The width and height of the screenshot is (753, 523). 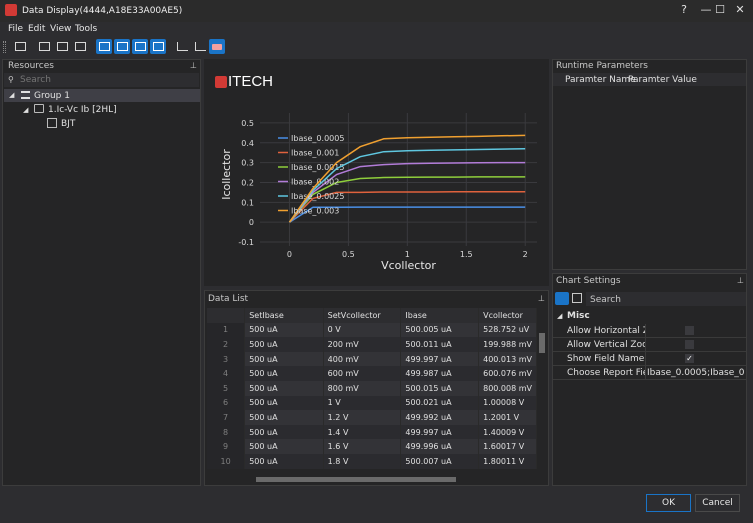 I want to click on title-bar, so click(x=376, y=11).